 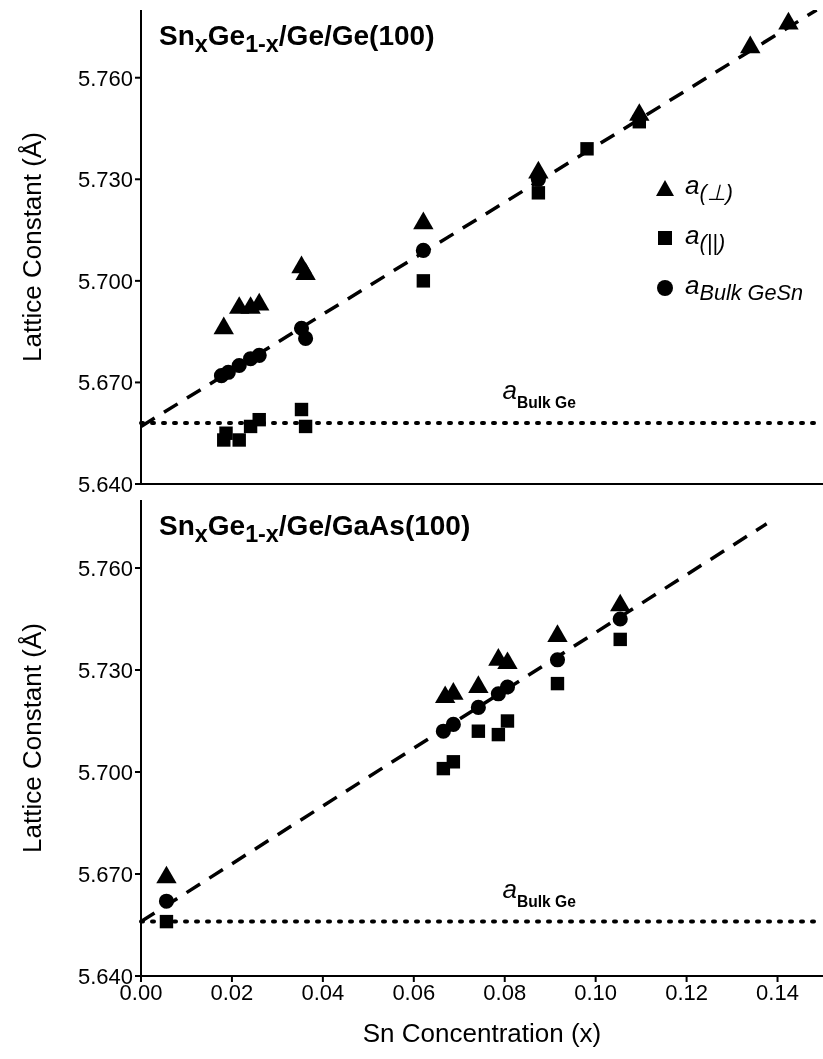 What do you see at coordinates (705, 238) in the screenshot?
I see `legend-label: a$_{(||)}$` at bounding box center [705, 238].